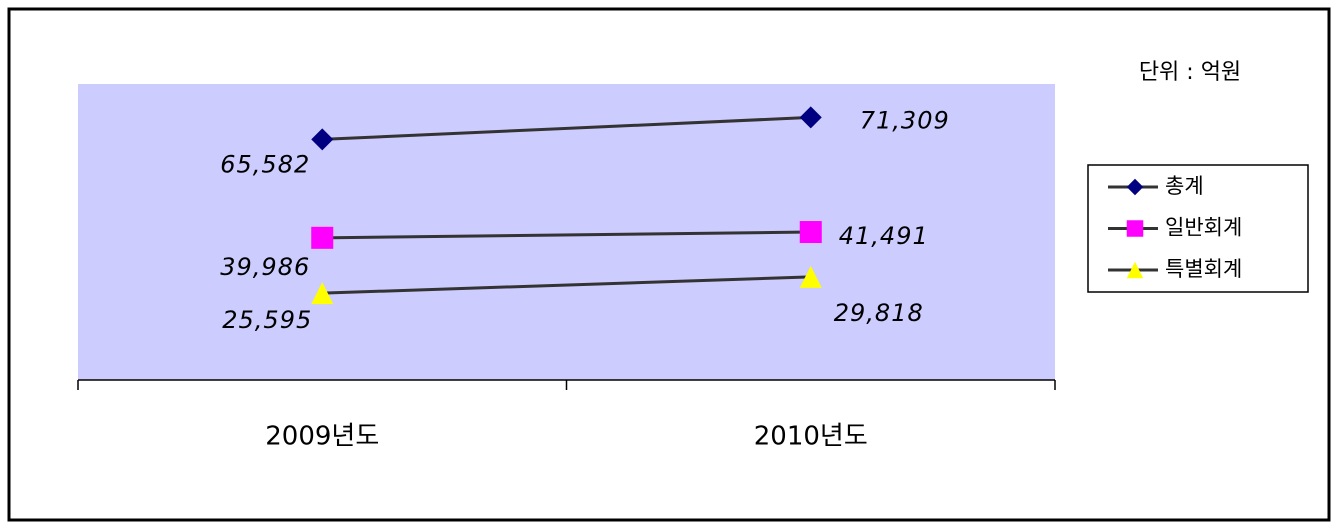 The width and height of the screenshot is (1338, 529). I want to click on x-tick-label: 2009년도, so click(322, 437).